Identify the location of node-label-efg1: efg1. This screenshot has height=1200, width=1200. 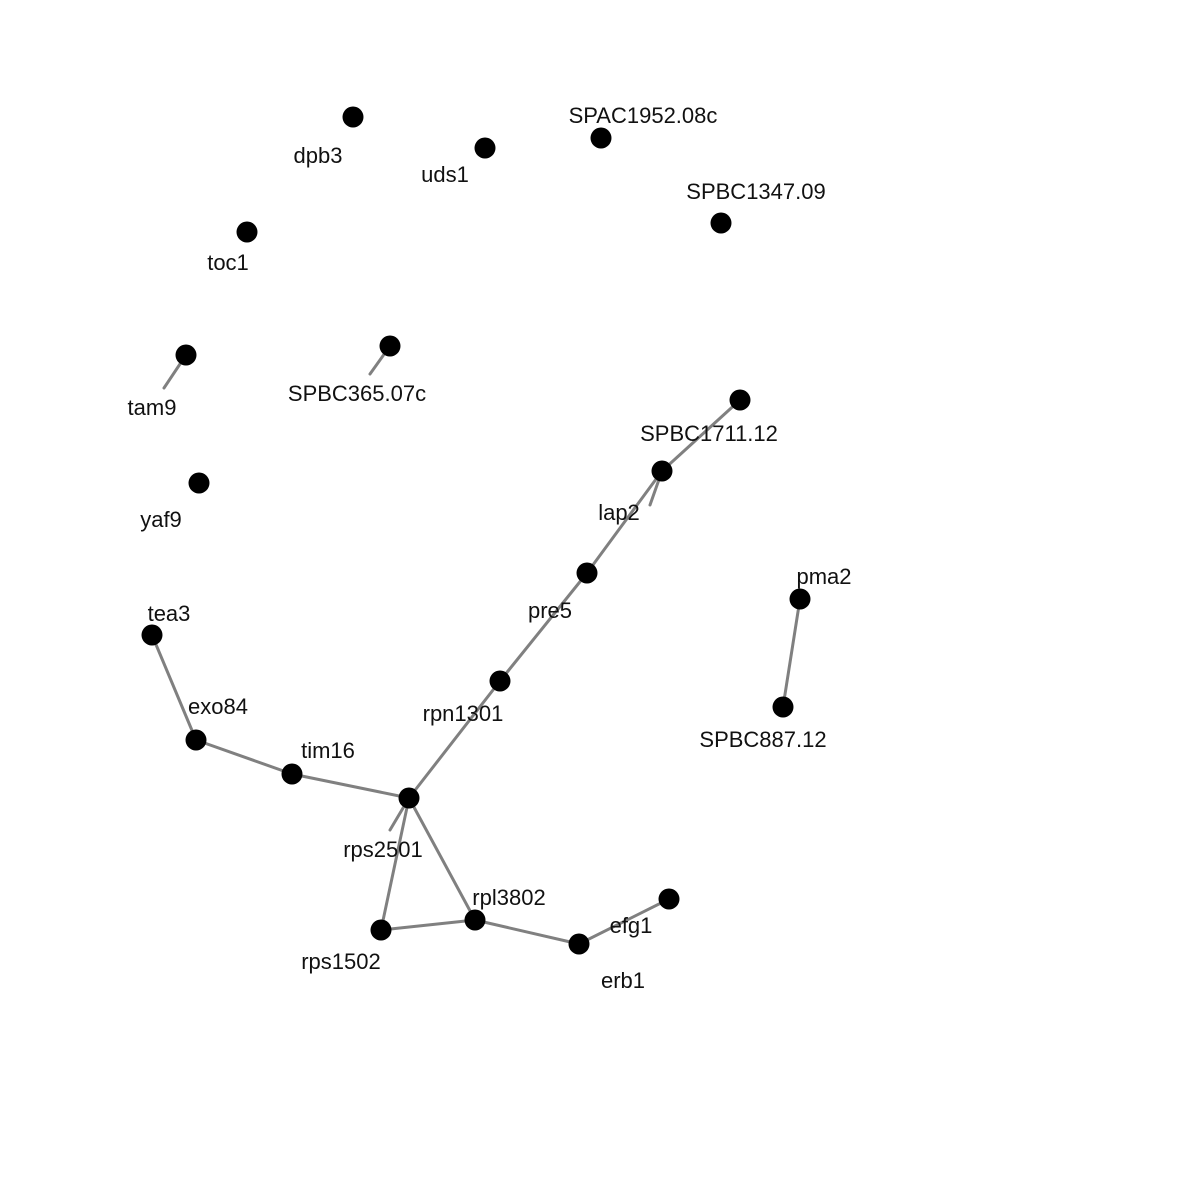
(631, 925).